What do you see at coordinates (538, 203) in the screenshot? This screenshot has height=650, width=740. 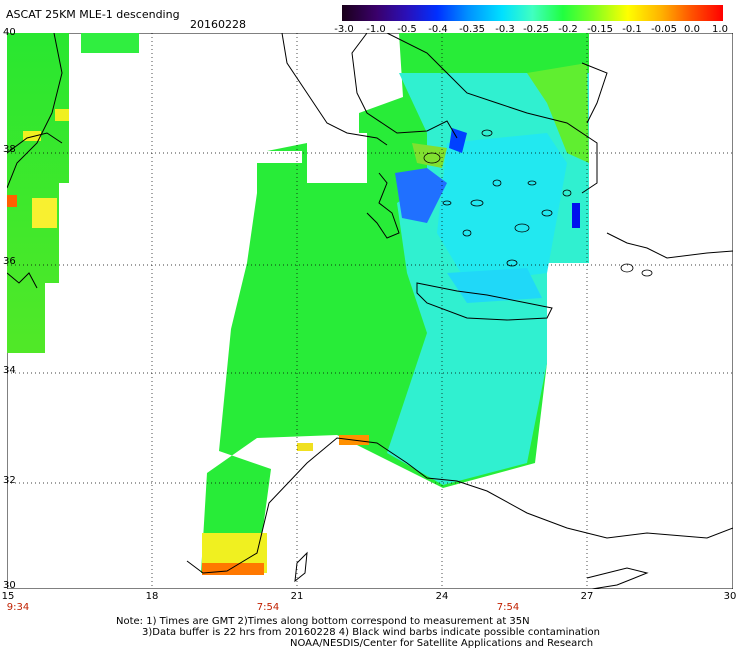 I see `islands` at bounding box center [538, 203].